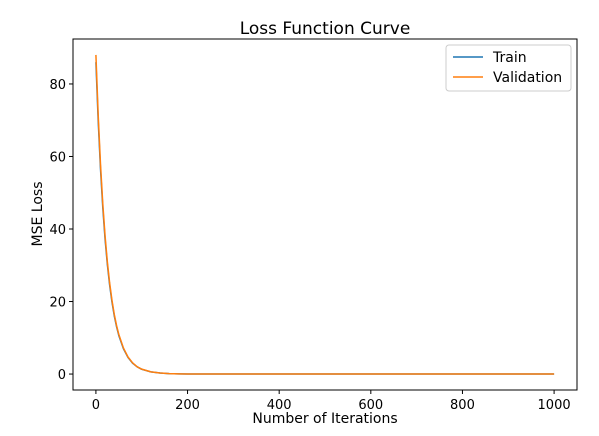 The height and width of the screenshot is (436, 599). What do you see at coordinates (508, 68) in the screenshot?
I see `legend: Train Validation` at bounding box center [508, 68].